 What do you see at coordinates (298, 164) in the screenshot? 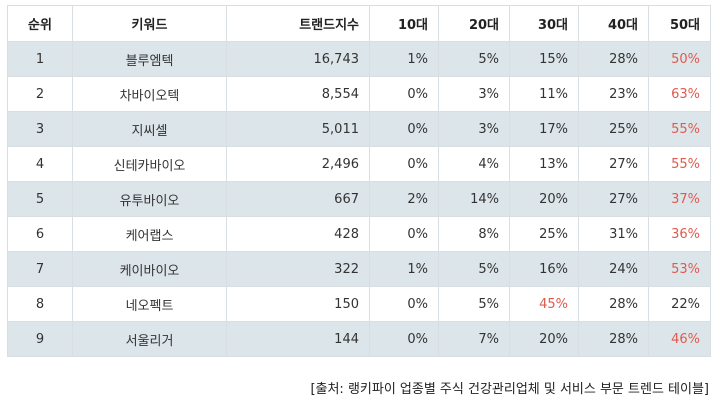
I see `cell-trend-index: 2,496` at bounding box center [298, 164].